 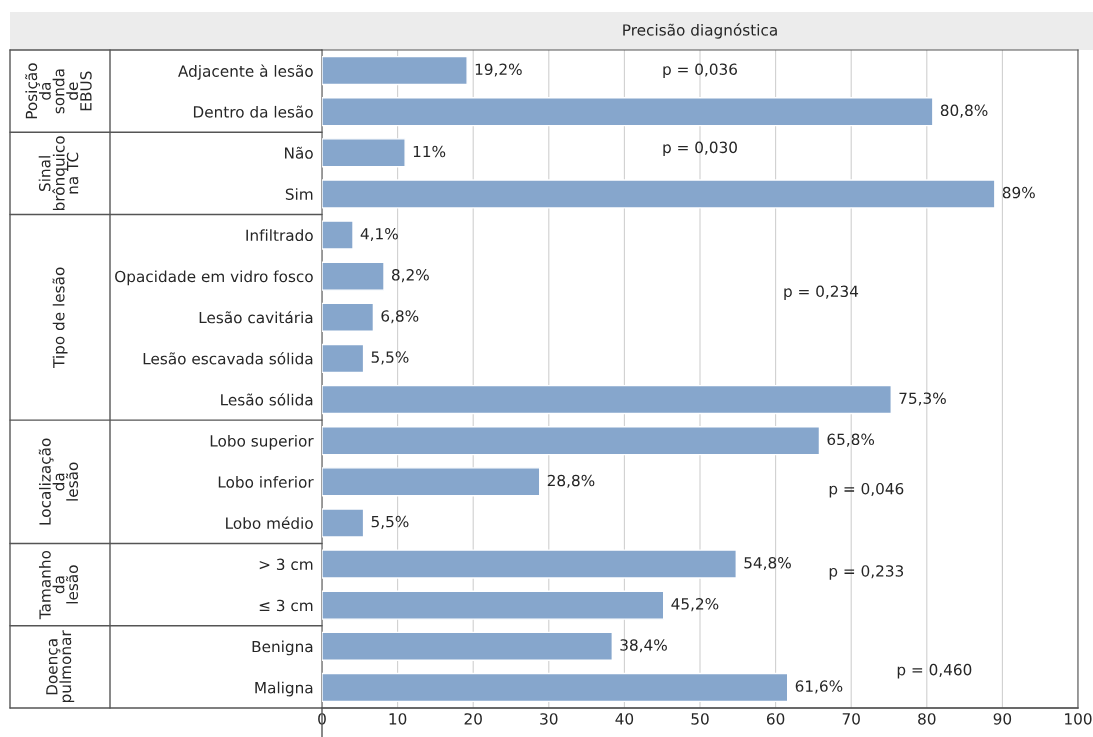 What do you see at coordinates (700, 31) in the screenshot?
I see `chart-title: Precisão diagnóstica` at bounding box center [700, 31].